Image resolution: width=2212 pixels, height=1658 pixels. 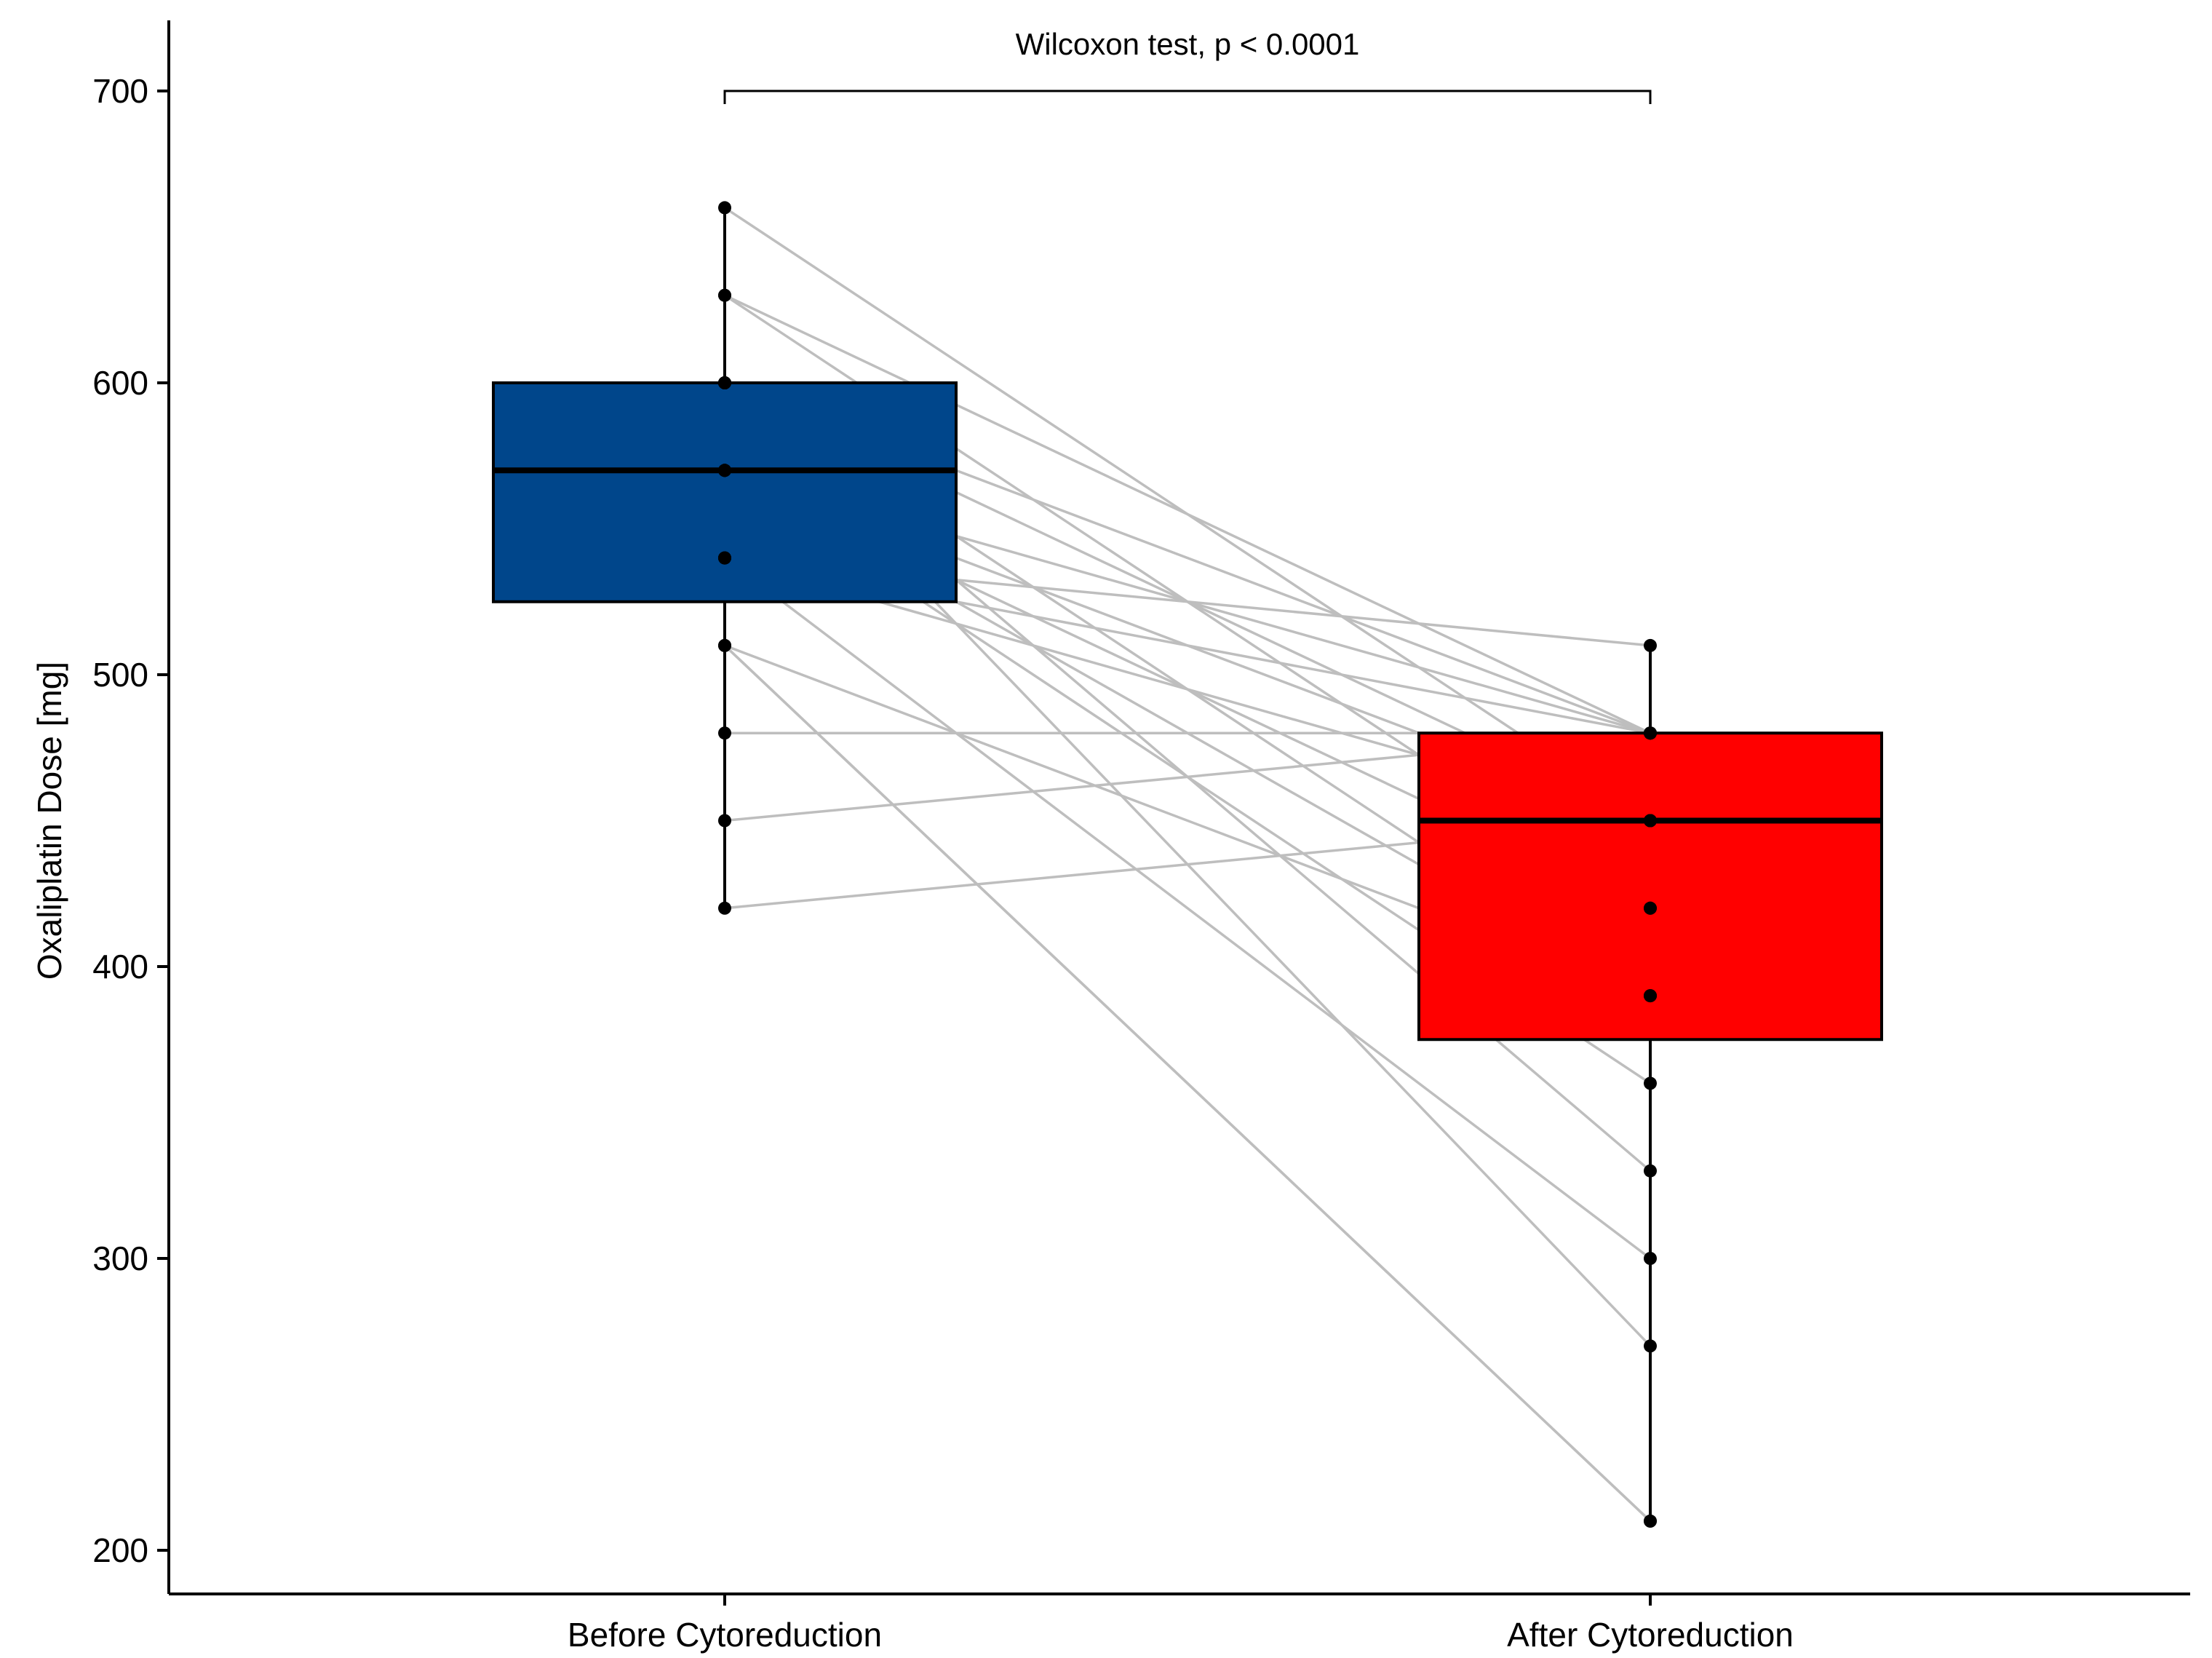 I want to click on y-tick-label: 200, so click(x=120, y=1550).